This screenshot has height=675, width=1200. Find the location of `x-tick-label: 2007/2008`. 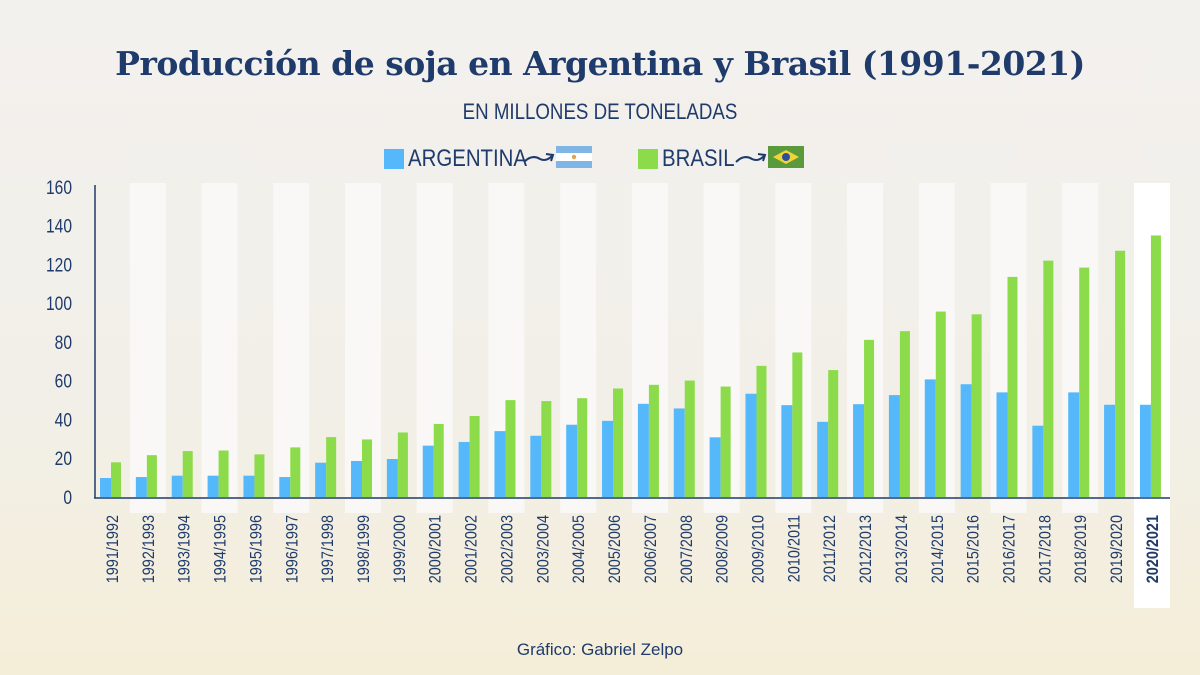

x-tick-label: 2007/2008 is located at coordinates (687, 549).